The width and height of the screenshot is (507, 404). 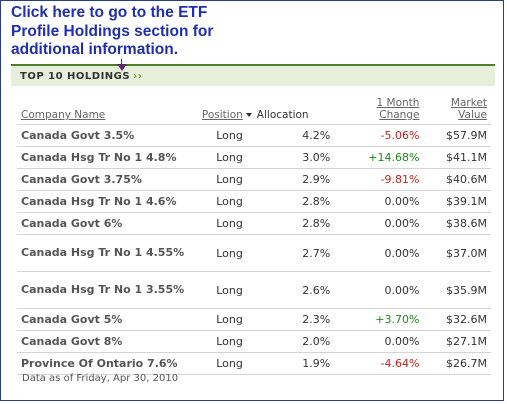 What do you see at coordinates (107, 135) in the screenshot?
I see `holding-name: Canada Govt 3.5%` at bounding box center [107, 135].